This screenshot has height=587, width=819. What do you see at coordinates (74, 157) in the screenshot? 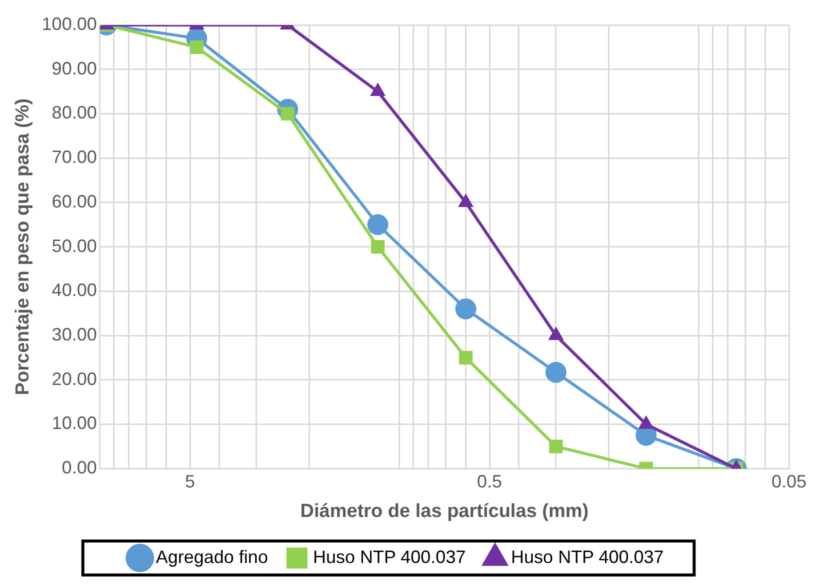
I see `y-tick-label: 70.00` at bounding box center [74, 157].